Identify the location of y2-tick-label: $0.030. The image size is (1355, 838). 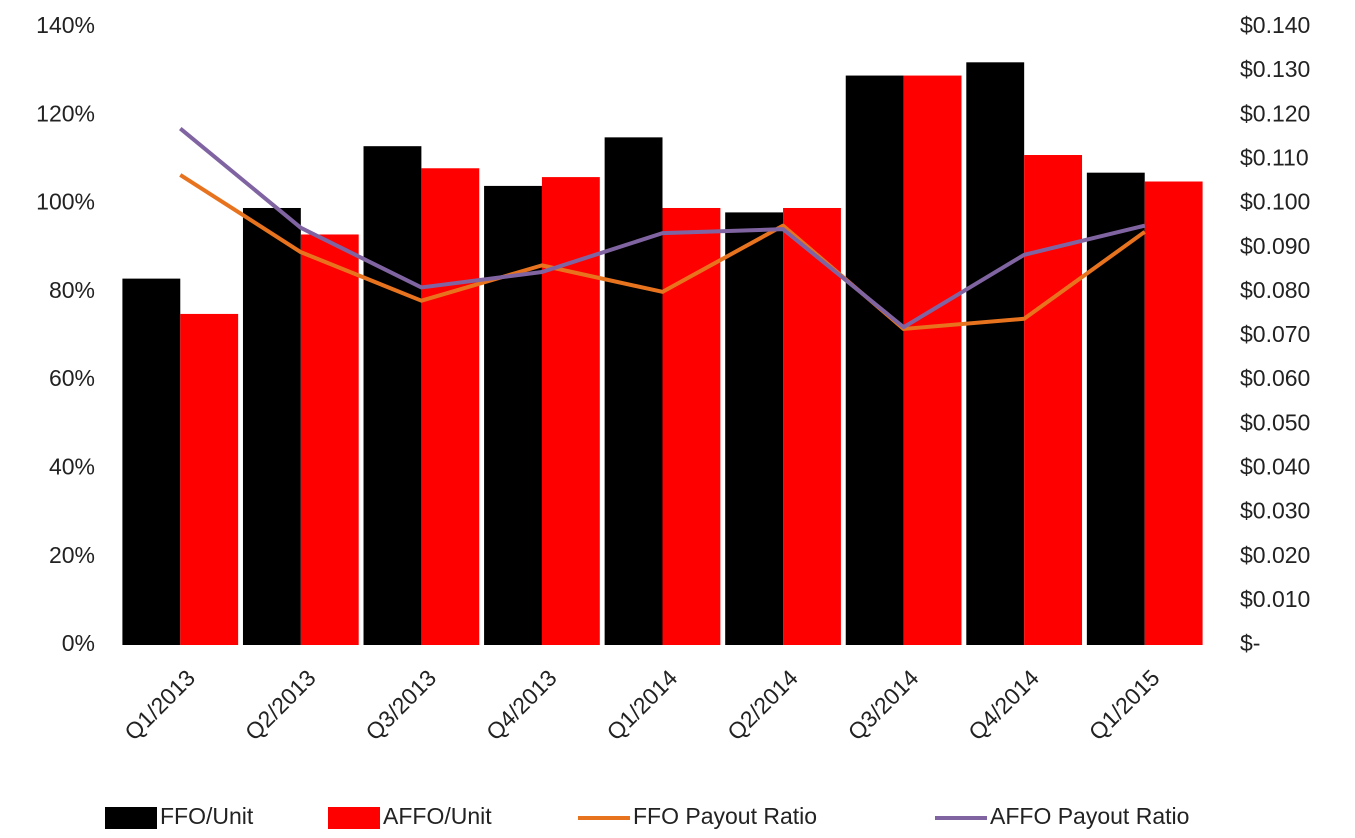
(1275, 511).